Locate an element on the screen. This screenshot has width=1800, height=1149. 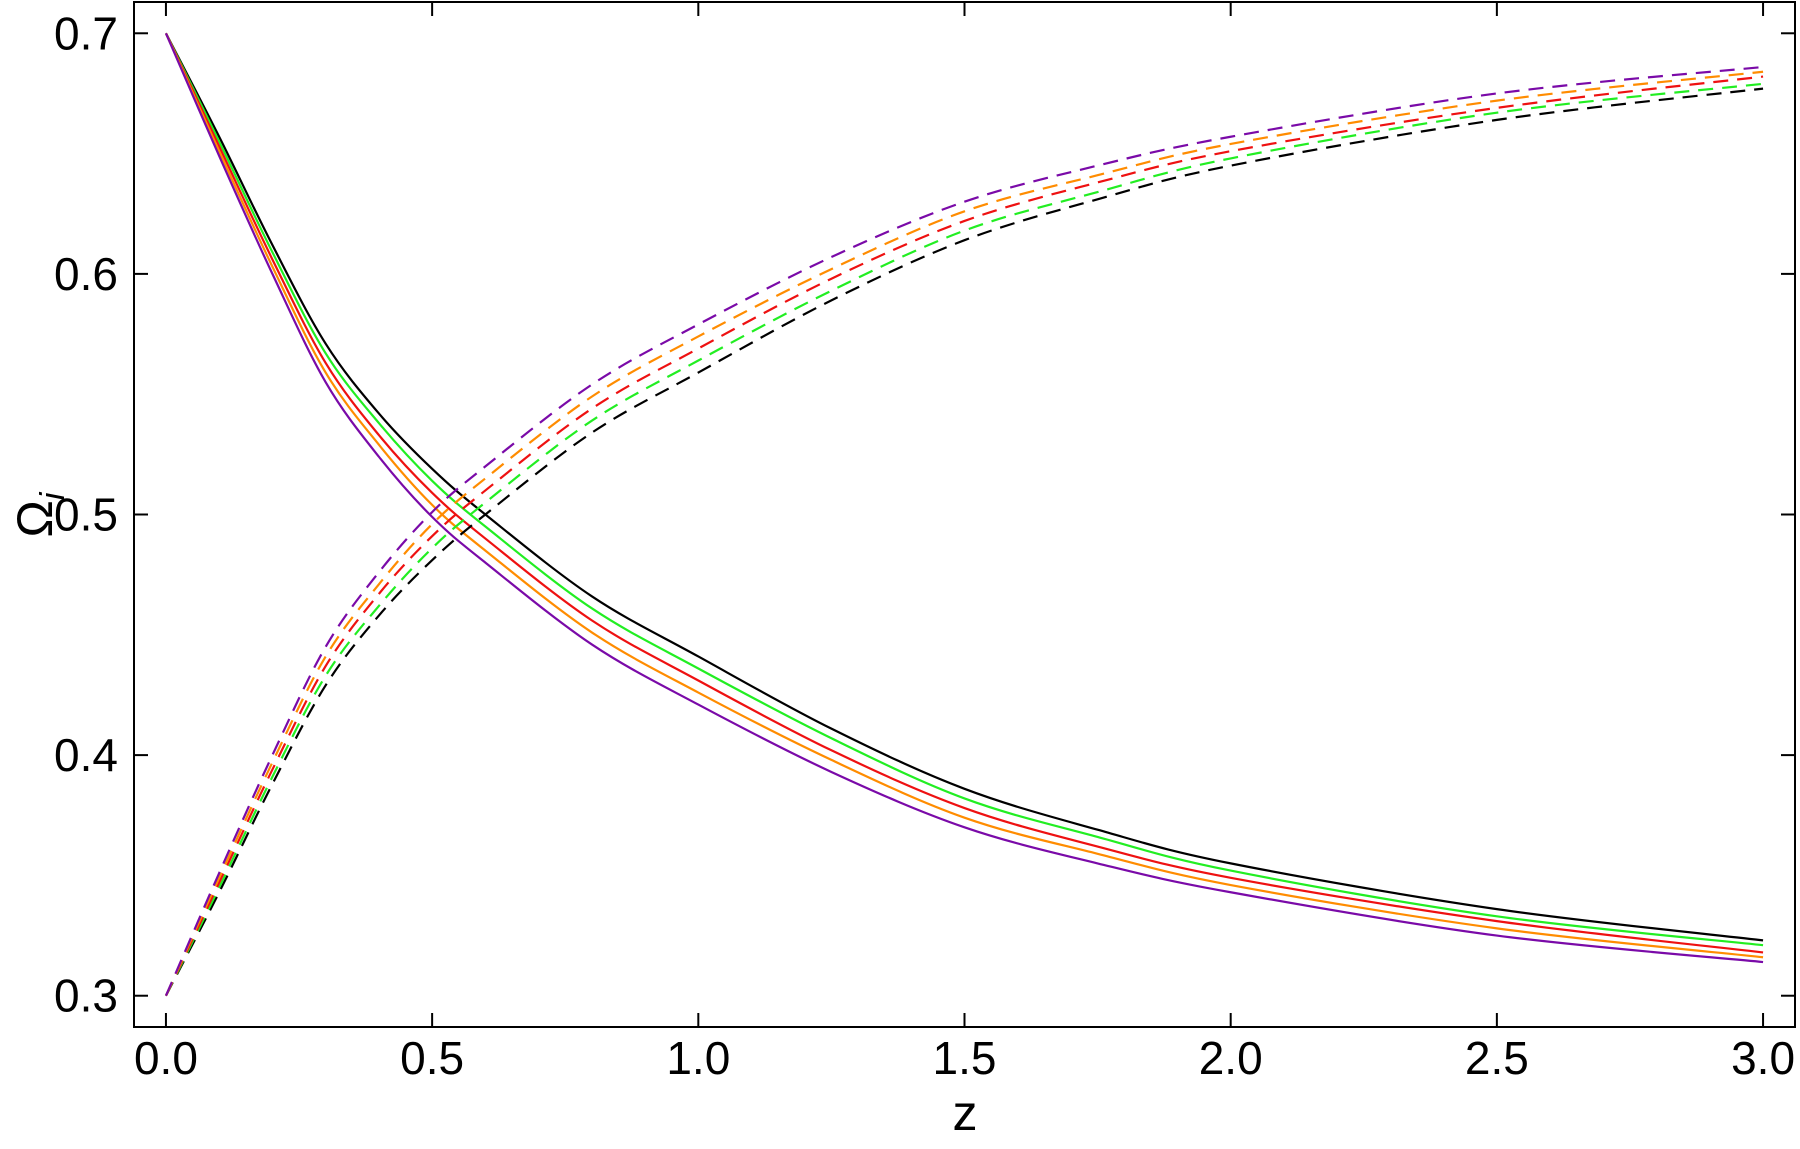
y-tick-label: 0.3 is located at coordinates (86, 996).